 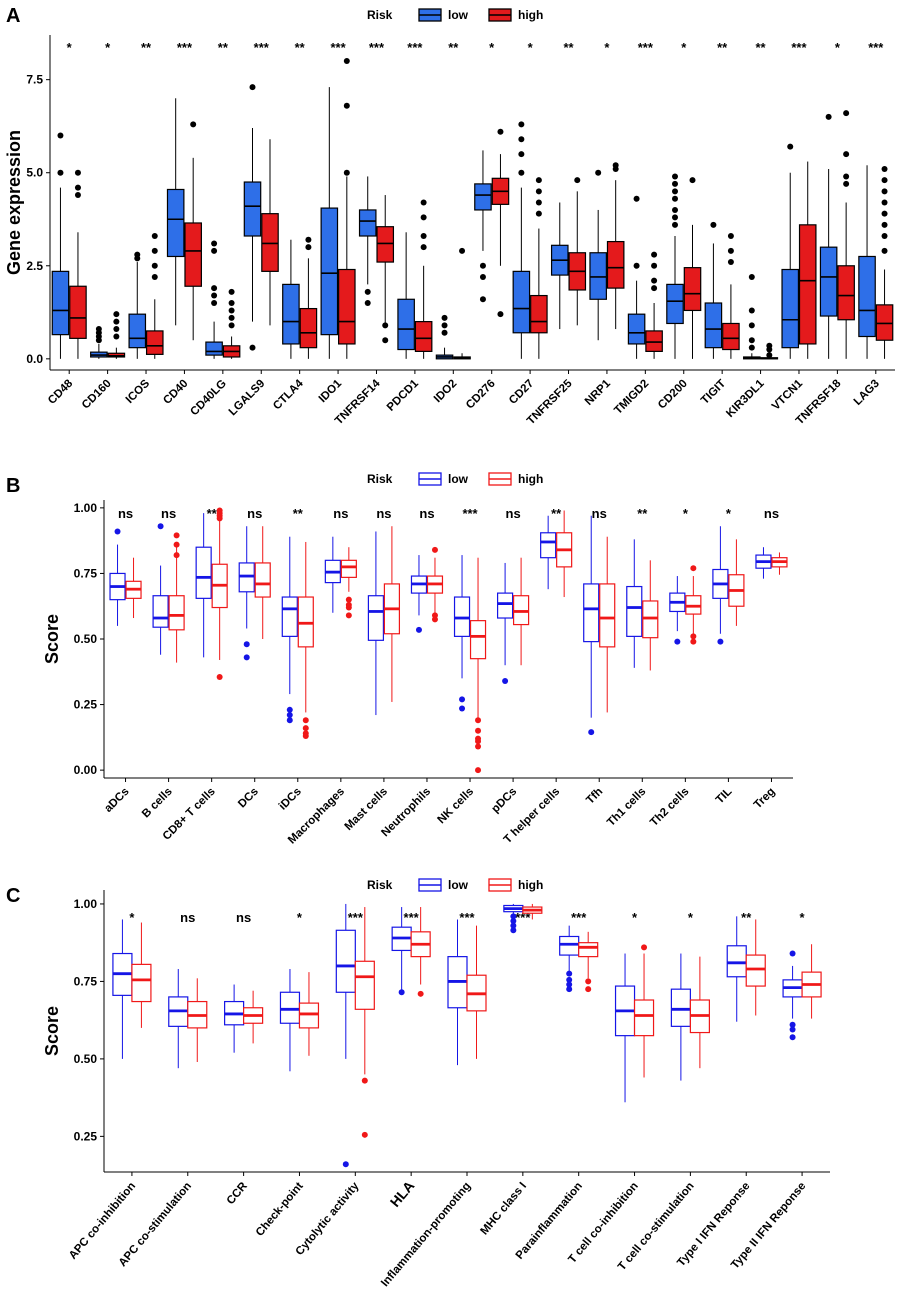 What do you see at coordinates (73, 639) in the screenshot?
I see `y-axis: 0.00 0.25 0.50 0.75 1.00 Score` at bounding box center [73, 639].